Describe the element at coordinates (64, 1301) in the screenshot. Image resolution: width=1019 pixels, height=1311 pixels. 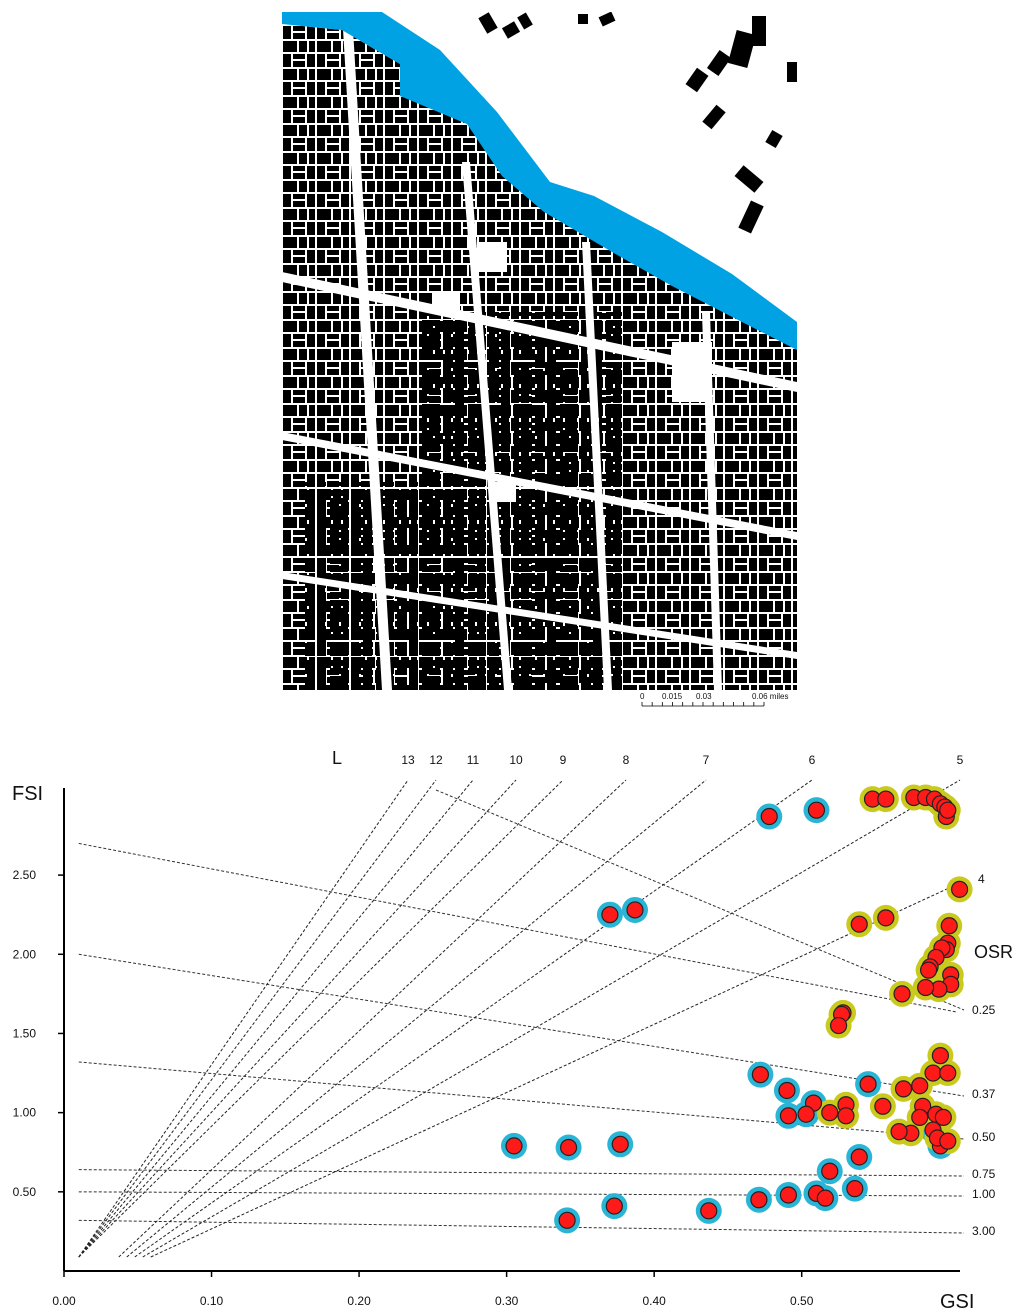
I see `x-tick-label: 0.00` at that location.